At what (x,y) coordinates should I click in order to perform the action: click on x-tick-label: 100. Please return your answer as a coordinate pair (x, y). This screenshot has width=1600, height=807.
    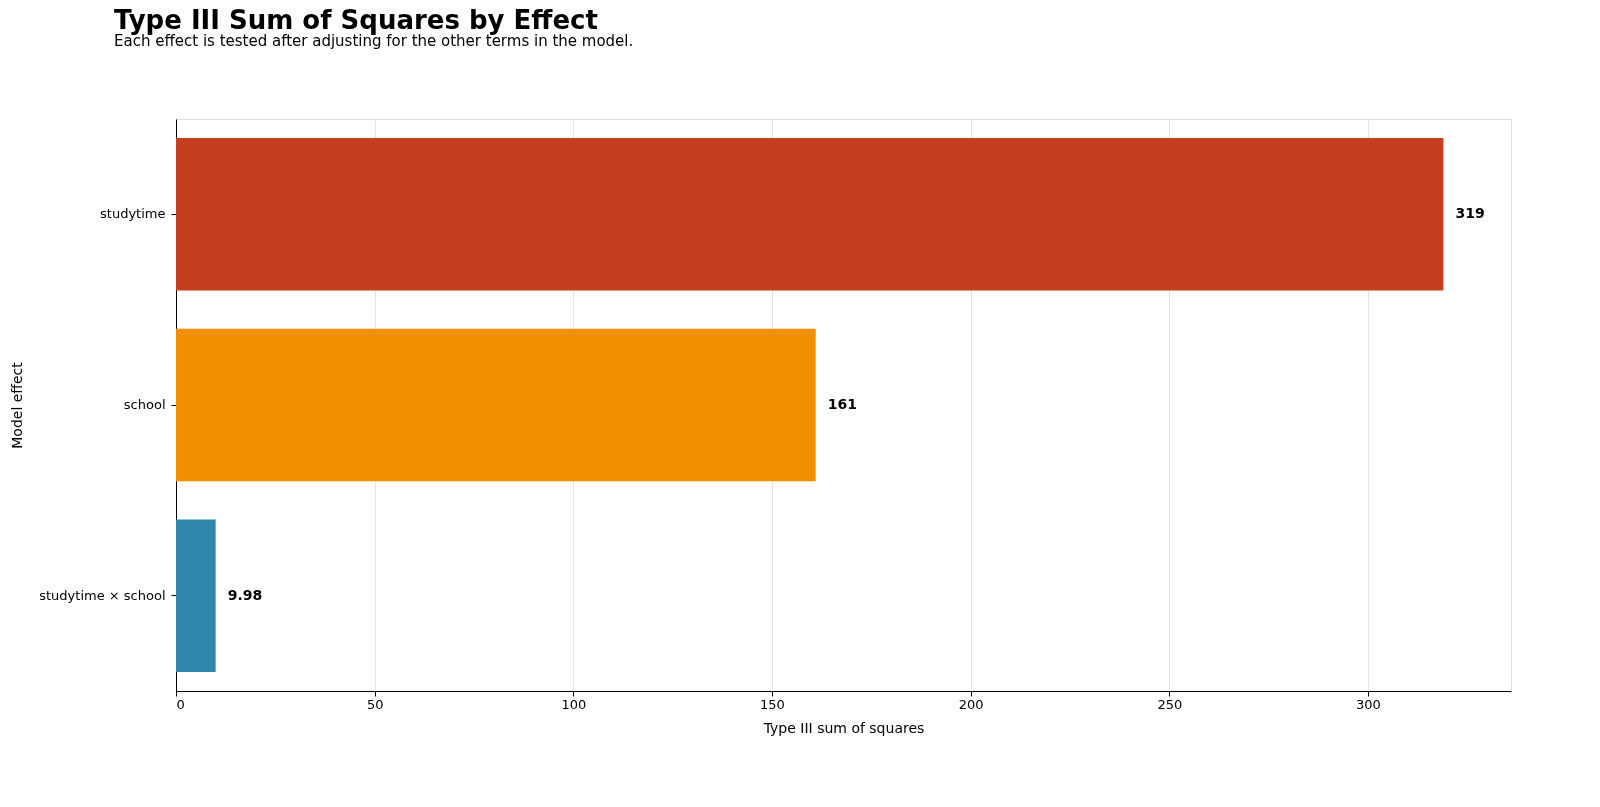
    Looking at the image, I should click on (574, 704).